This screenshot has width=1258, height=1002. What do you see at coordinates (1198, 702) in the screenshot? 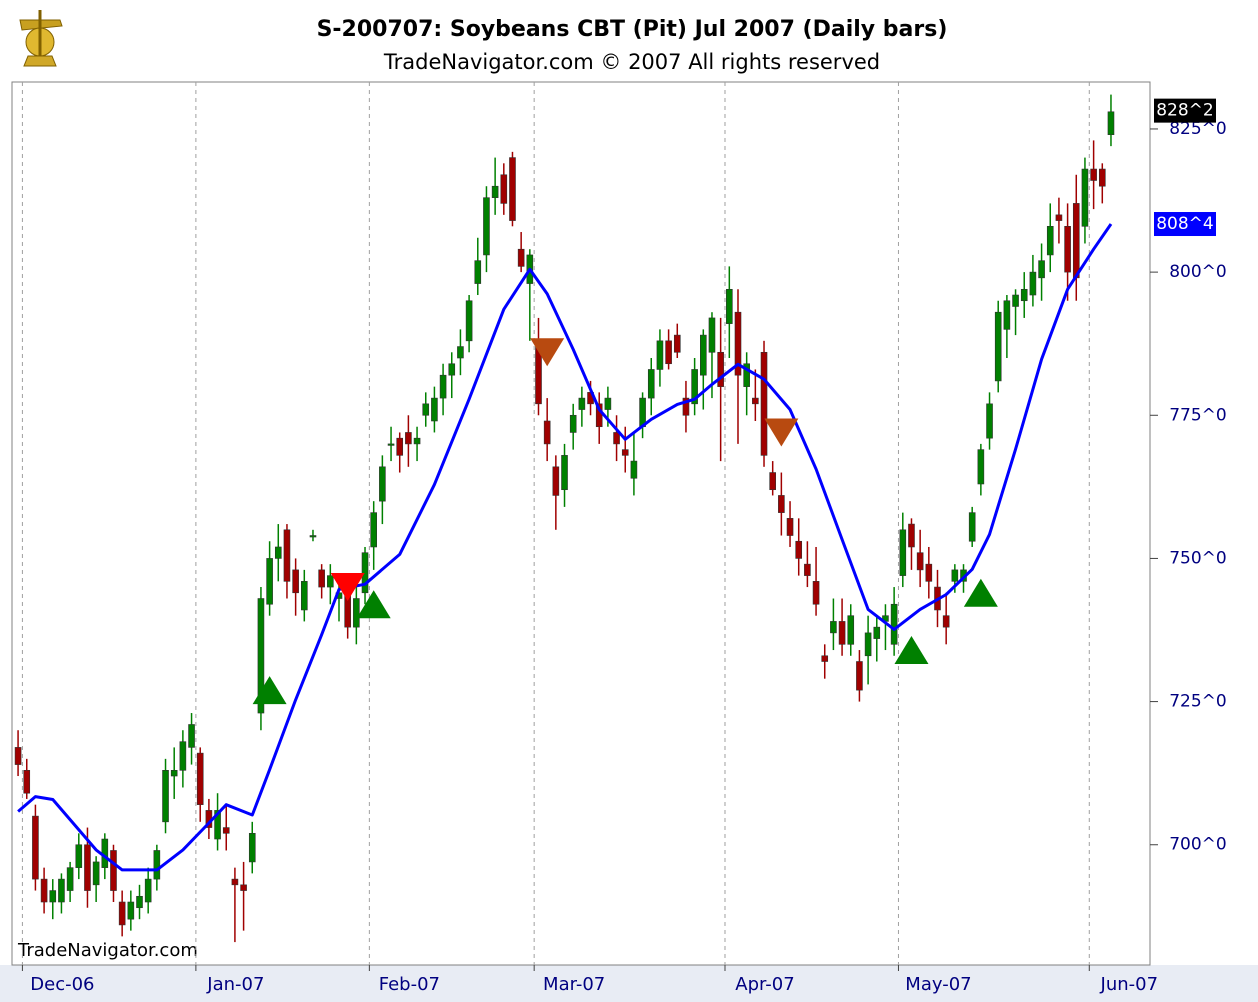
I see `y-tick-label: 725^0` at bounding box center [1198, 702].